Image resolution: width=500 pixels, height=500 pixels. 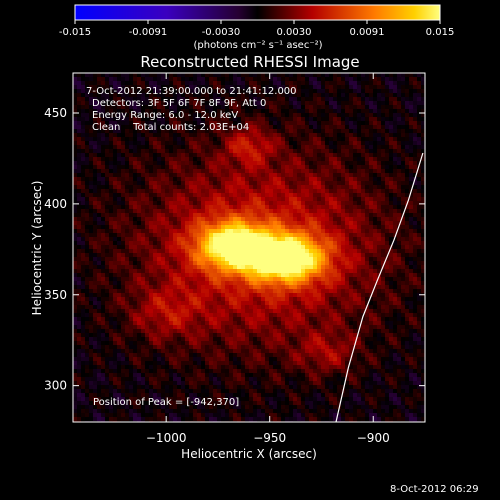 I want to click on y-tick-label: 400, so click(x=55, y=204).